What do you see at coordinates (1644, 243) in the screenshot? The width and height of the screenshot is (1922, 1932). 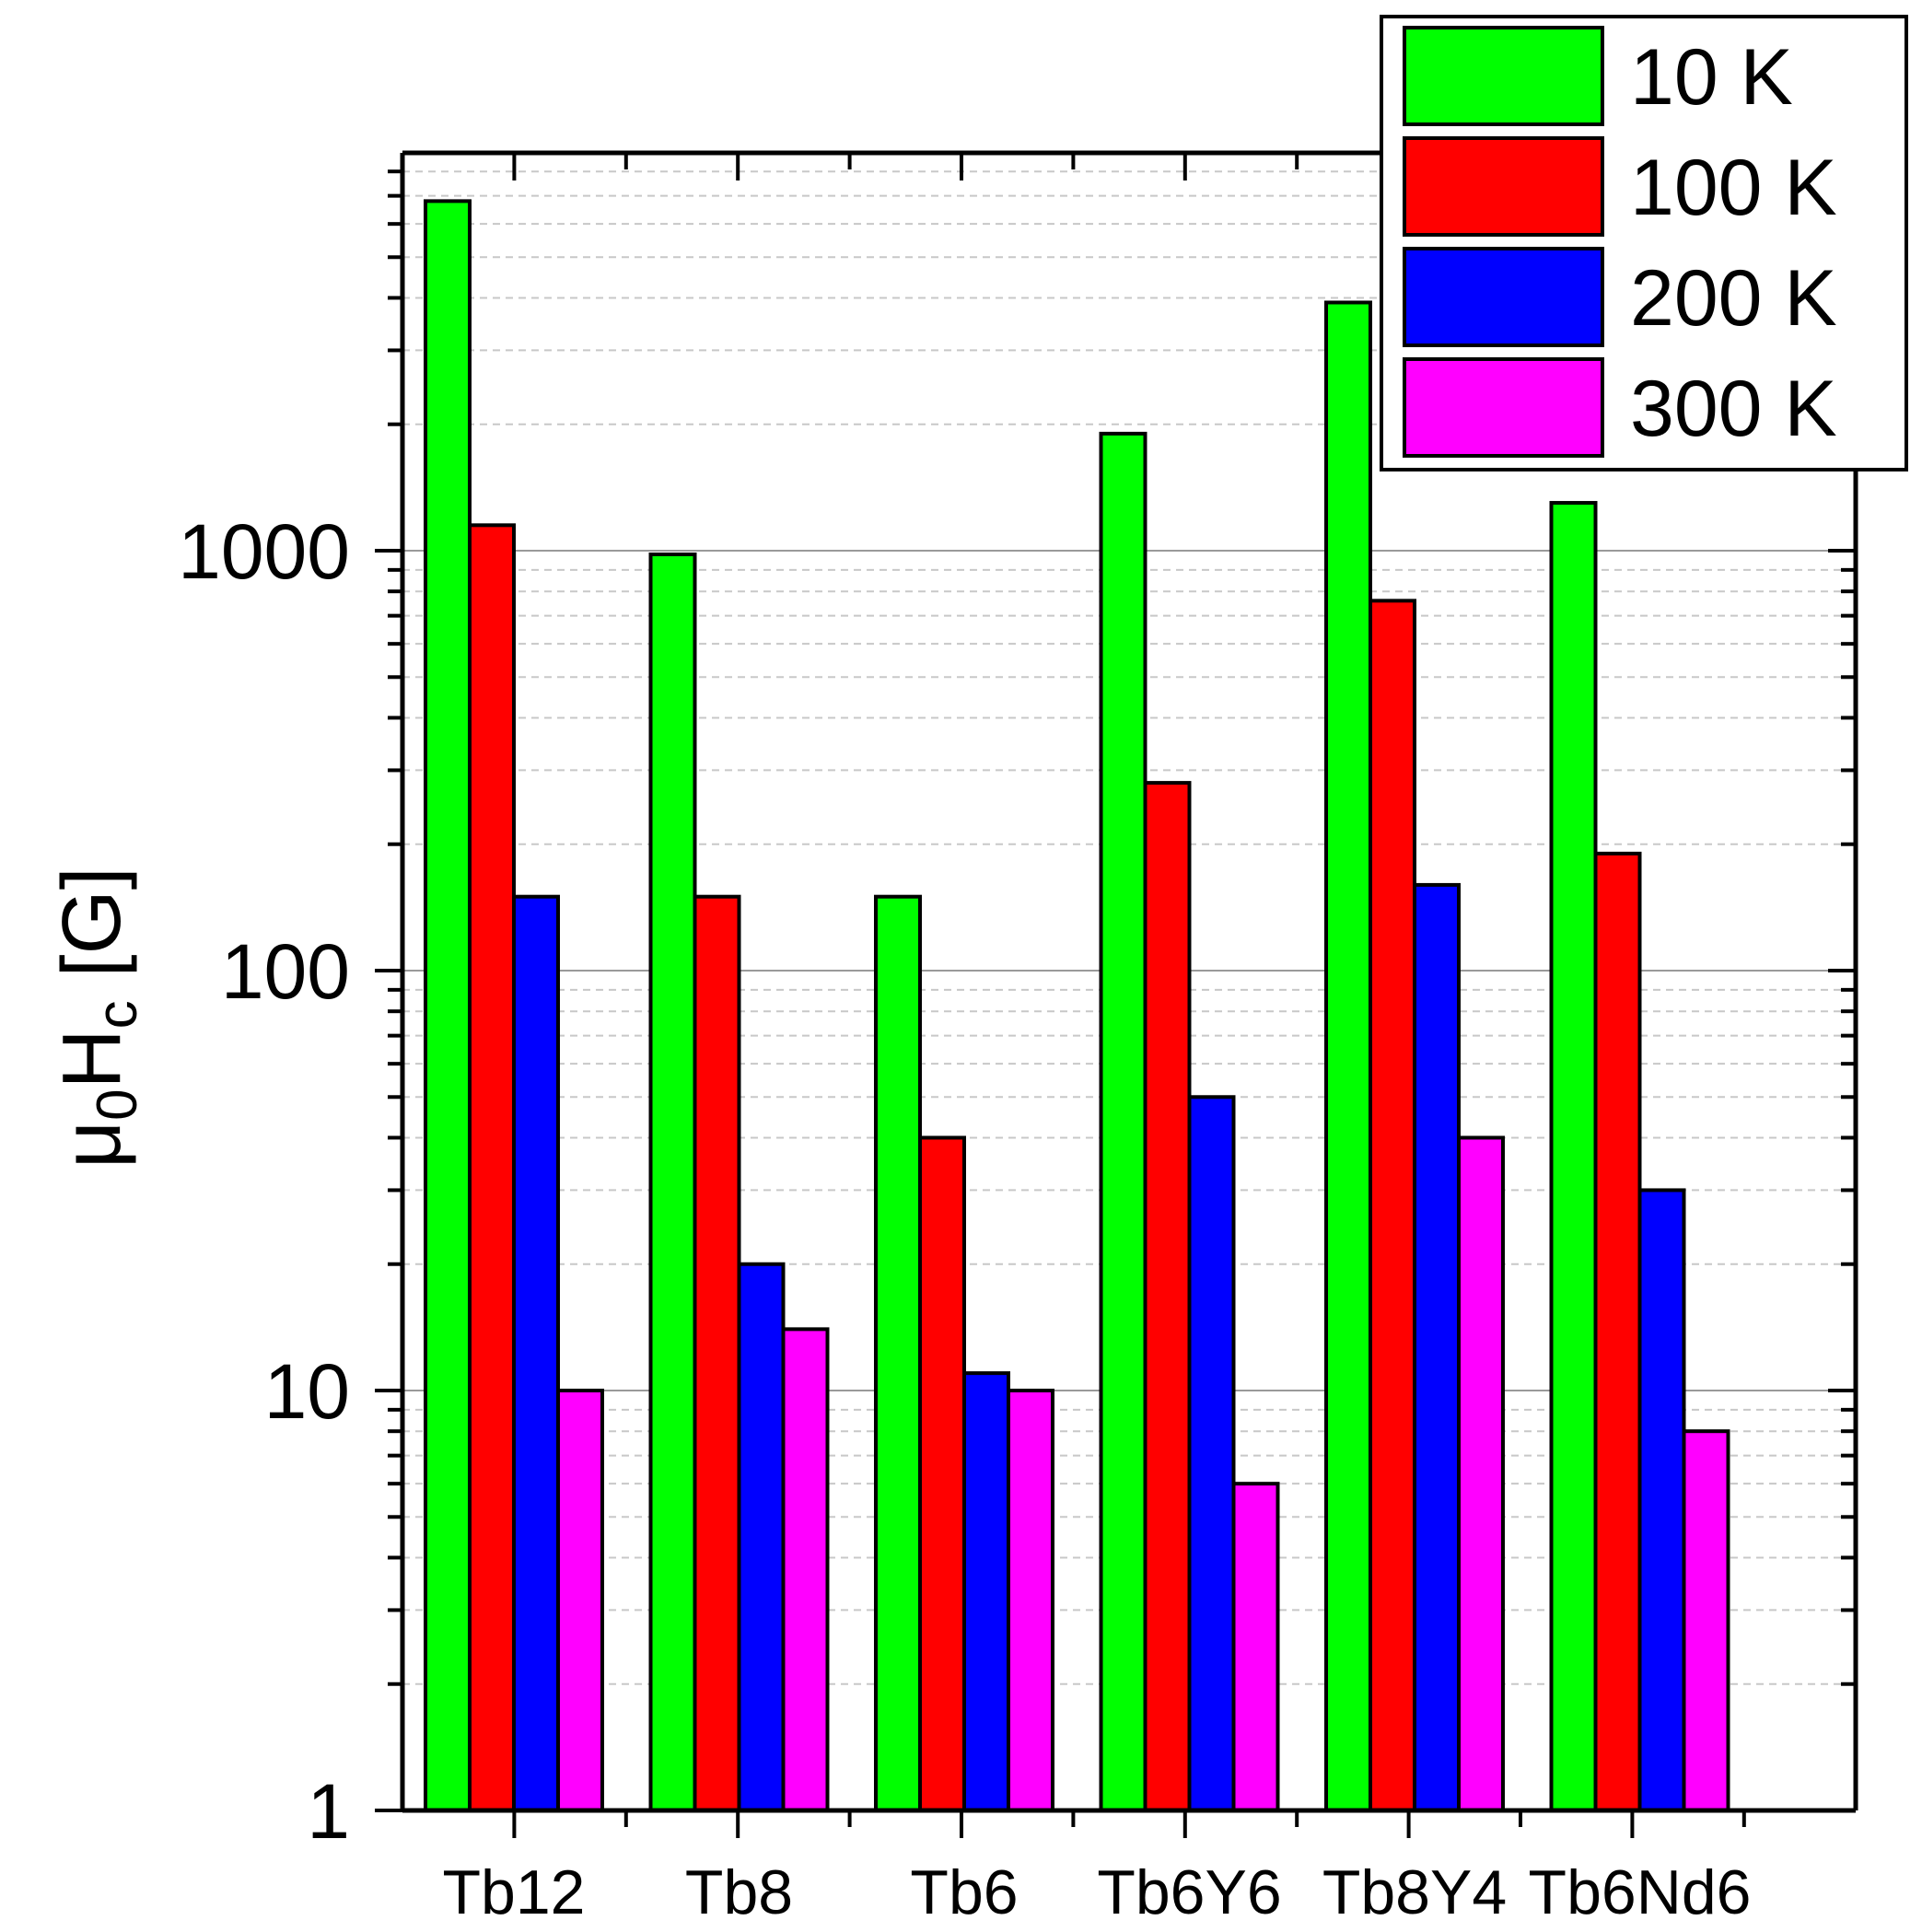 I see `legend: 10 K 100 K 200 K 300 K` at bounding box center [1644, 243].